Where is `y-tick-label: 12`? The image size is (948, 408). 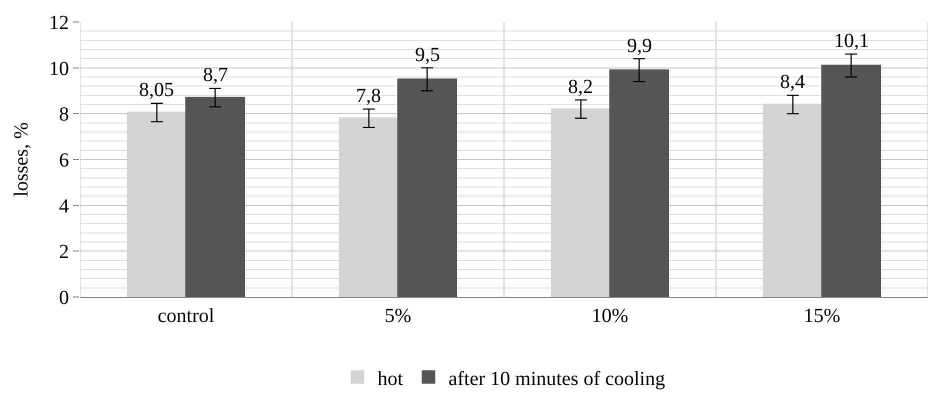 y-tick-label: 12 is located at coordinates (59, 23).